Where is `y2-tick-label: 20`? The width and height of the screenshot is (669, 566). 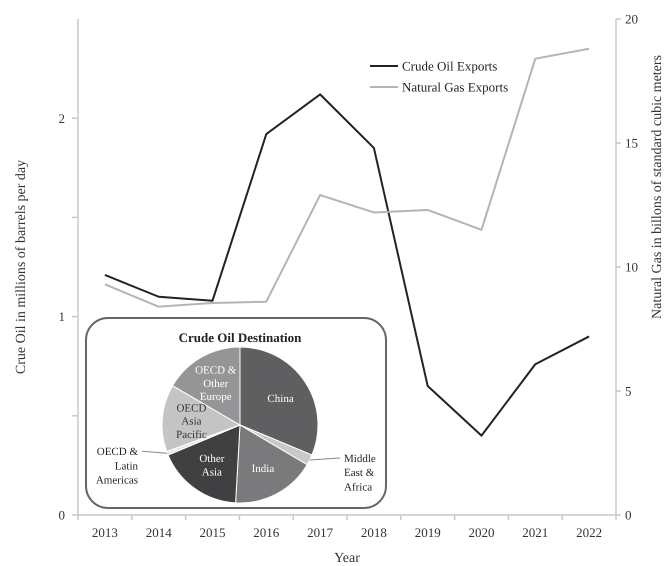
y2-tick-label: 20 is located at coordinates (631, 19).